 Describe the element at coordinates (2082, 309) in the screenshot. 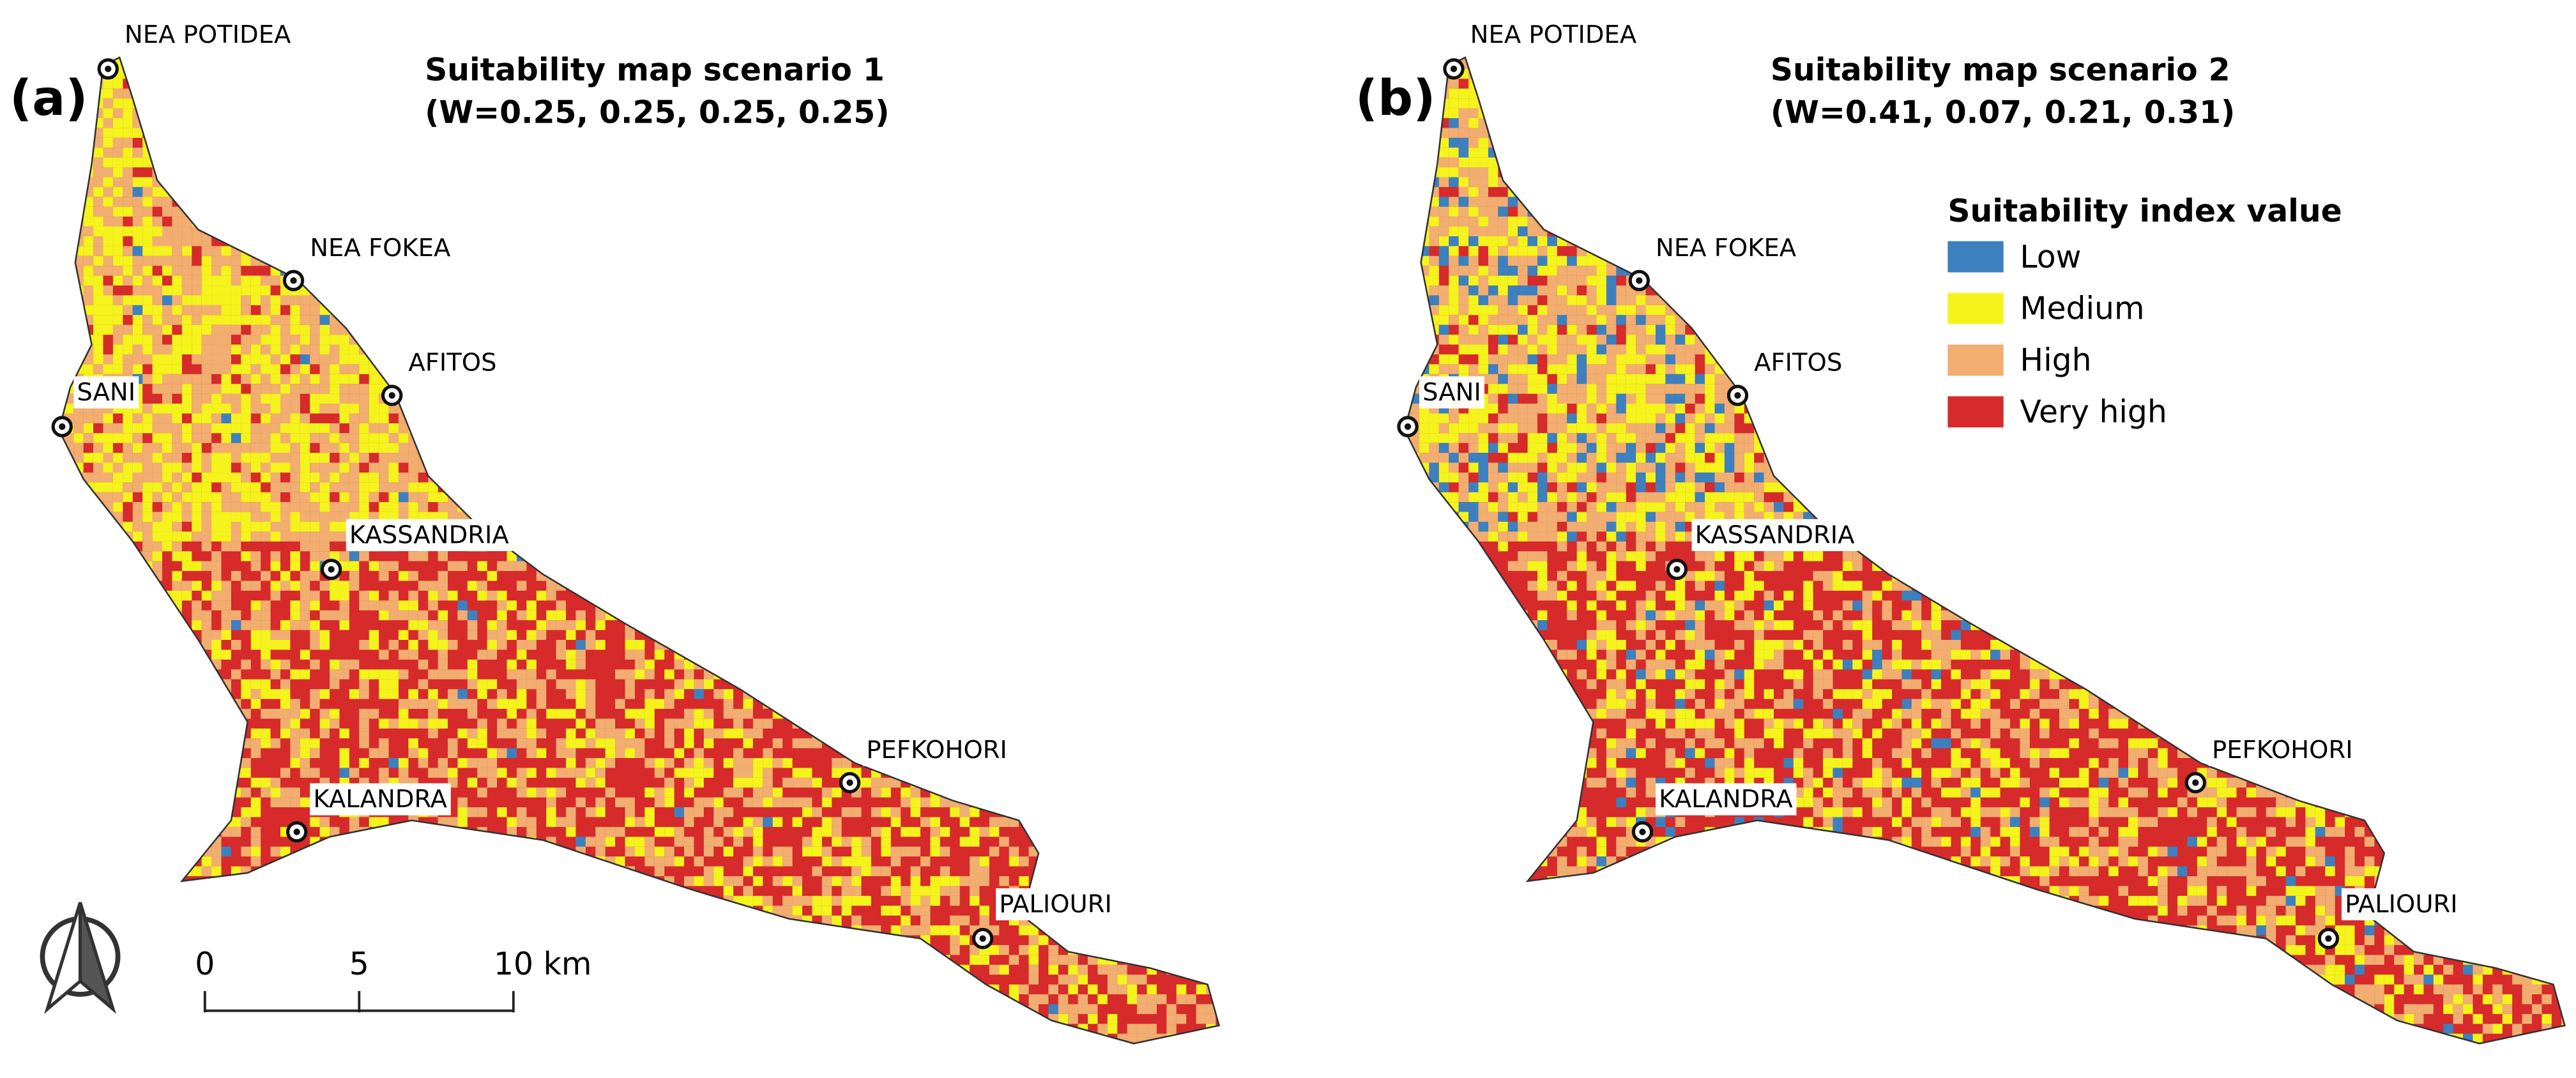

I see `legend-label: Medium` at that location.